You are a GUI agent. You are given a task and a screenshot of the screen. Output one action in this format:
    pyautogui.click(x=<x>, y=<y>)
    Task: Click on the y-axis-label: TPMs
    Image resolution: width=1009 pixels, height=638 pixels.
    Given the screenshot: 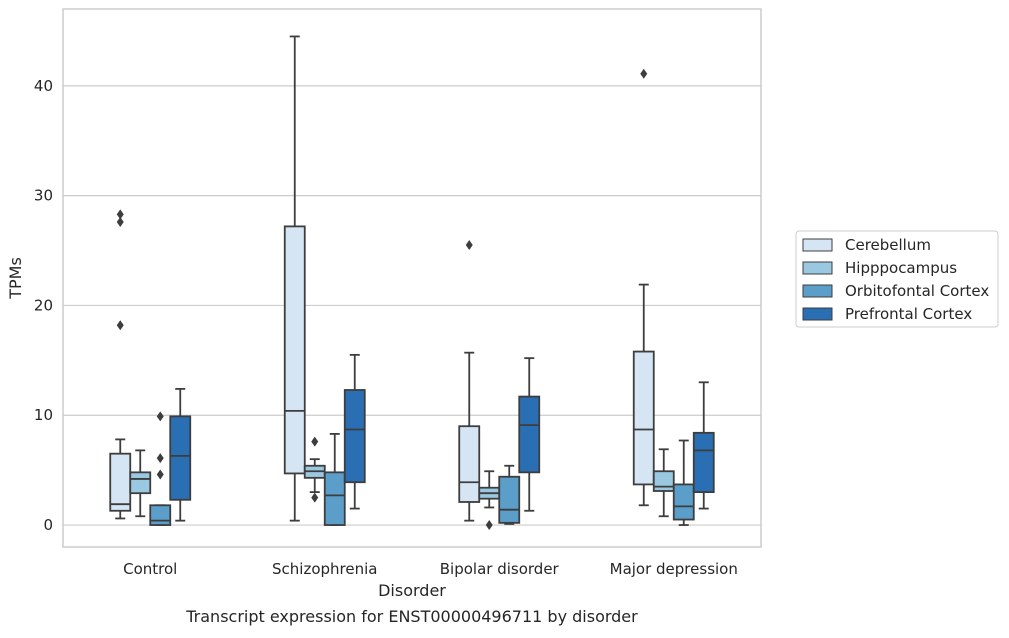 What is the action you would take?
    pyautogui.click(x=15, y=278)
    